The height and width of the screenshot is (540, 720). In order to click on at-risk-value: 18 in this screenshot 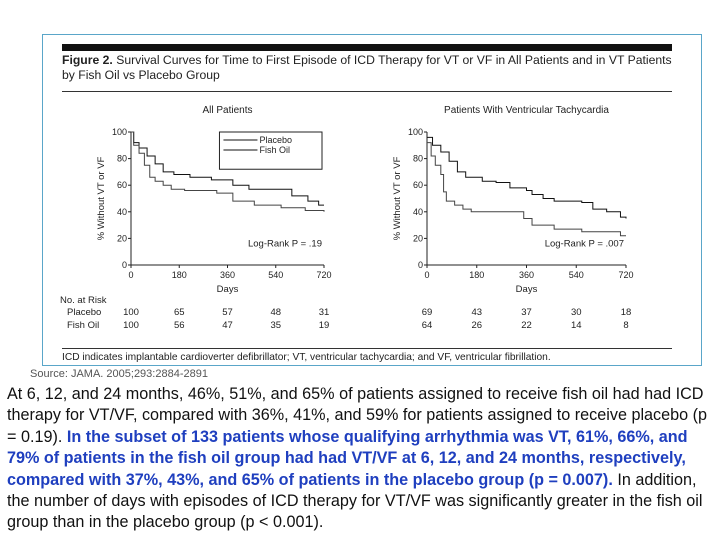, I will do `click(626, 312)`.